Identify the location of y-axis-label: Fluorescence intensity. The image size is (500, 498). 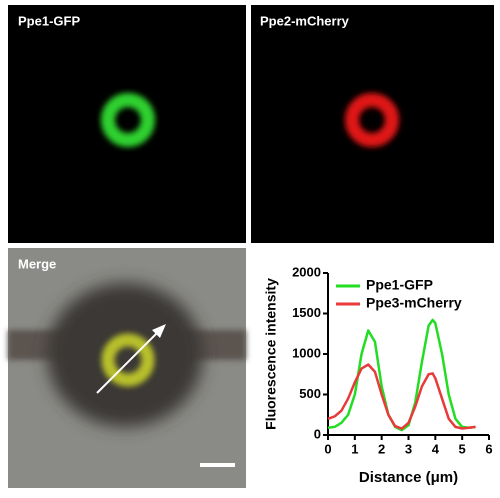
(271, 354).